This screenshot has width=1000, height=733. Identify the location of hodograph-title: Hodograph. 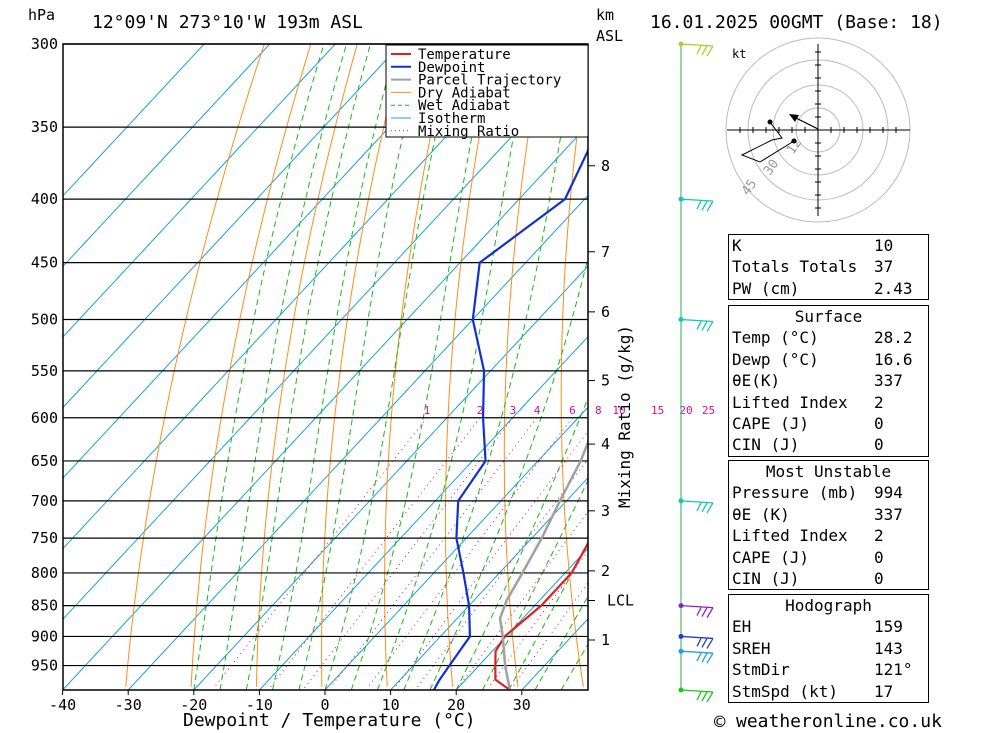
(828, 605).